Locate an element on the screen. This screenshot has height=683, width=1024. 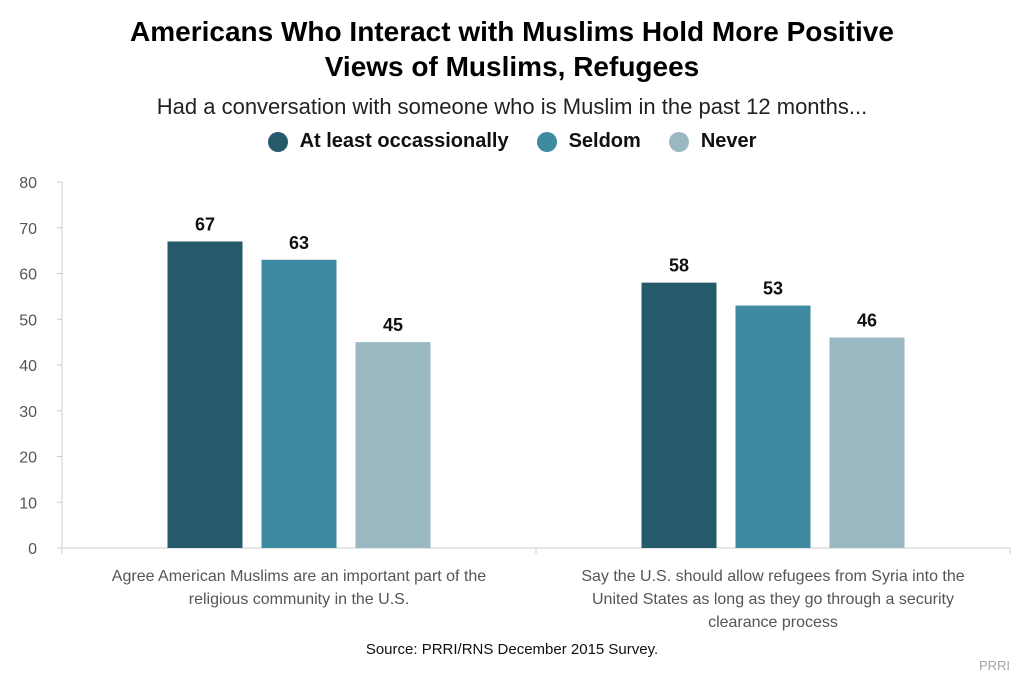
bar-value-label: 45 is located at coordinates (393, 325).